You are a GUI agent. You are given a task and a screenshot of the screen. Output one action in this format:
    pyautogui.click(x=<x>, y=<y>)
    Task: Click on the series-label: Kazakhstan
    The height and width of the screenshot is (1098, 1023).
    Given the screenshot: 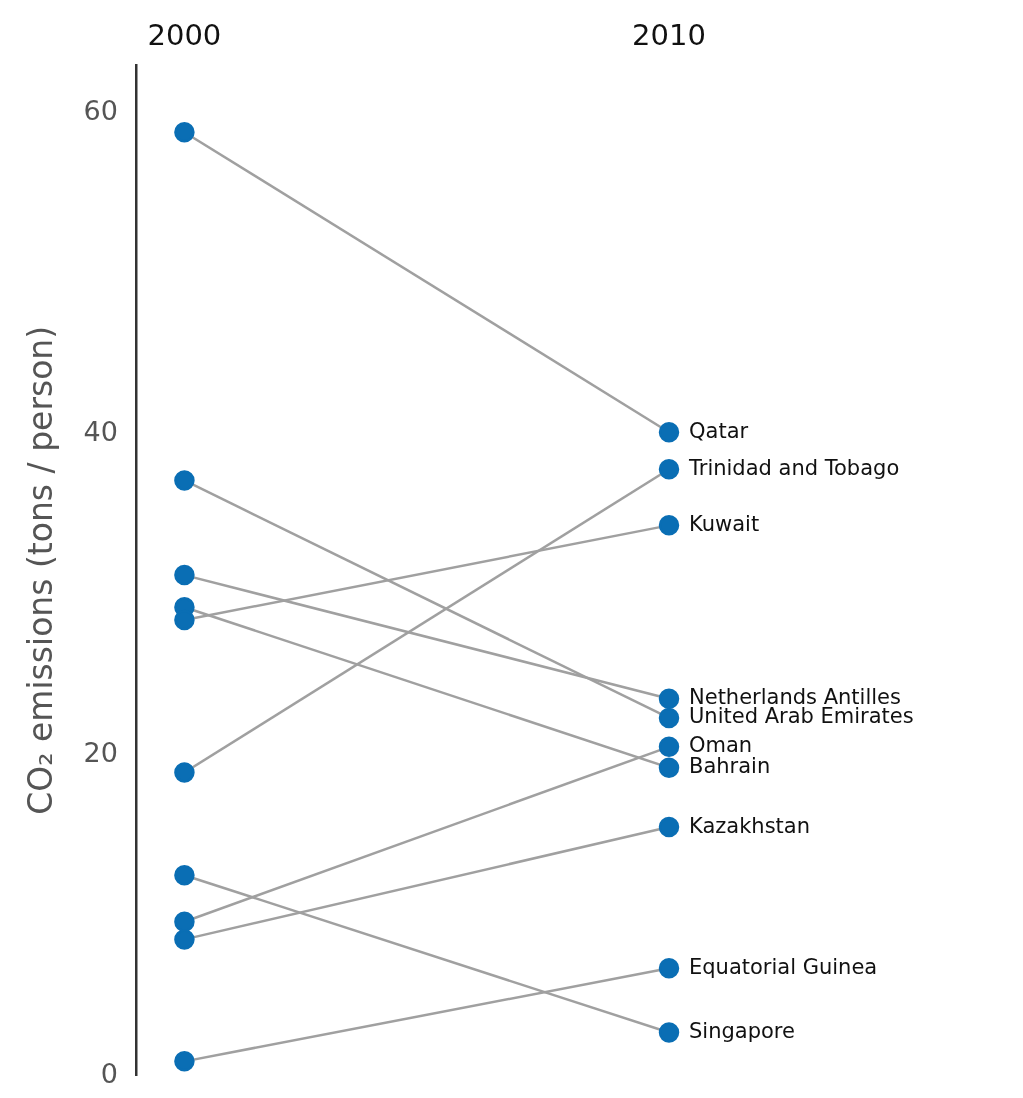 What is the action you would take?
    pyautogui.click(x=749, y=825)
    